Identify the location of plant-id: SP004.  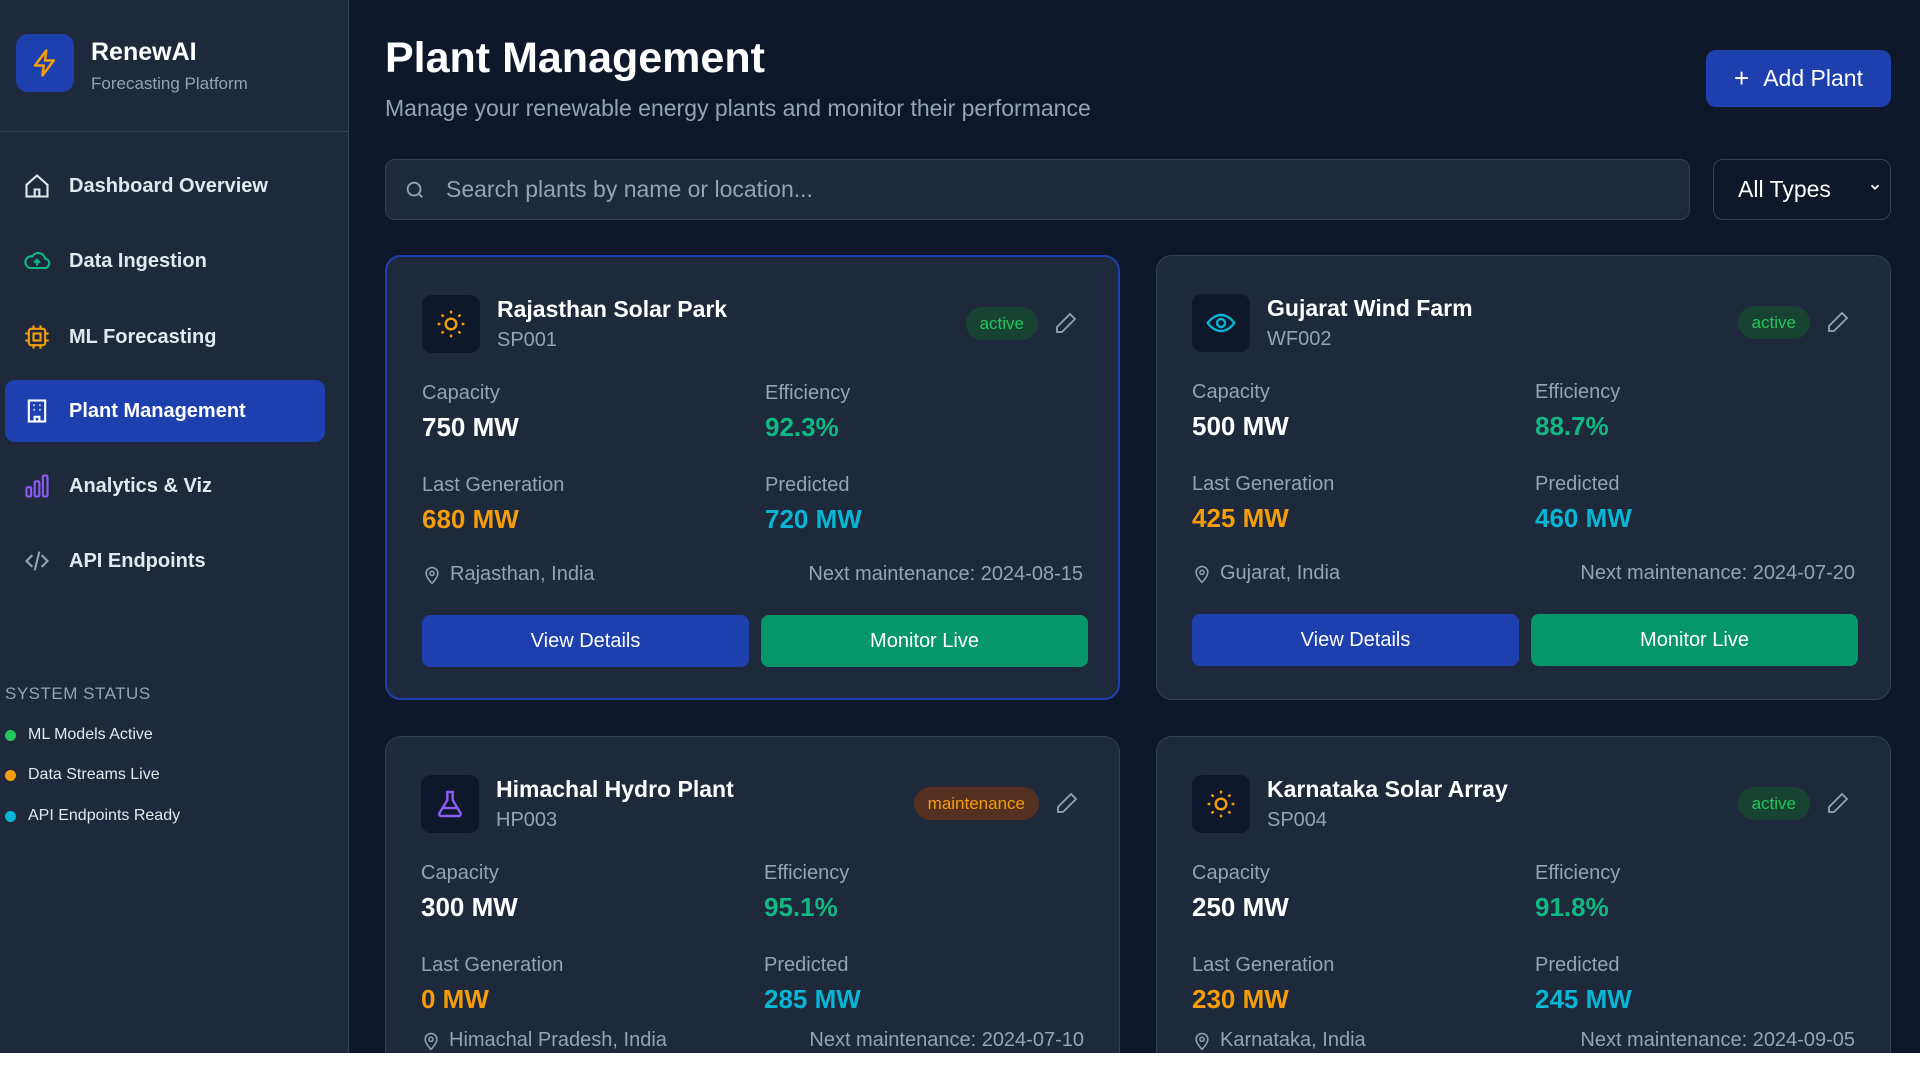
(1297, 820).